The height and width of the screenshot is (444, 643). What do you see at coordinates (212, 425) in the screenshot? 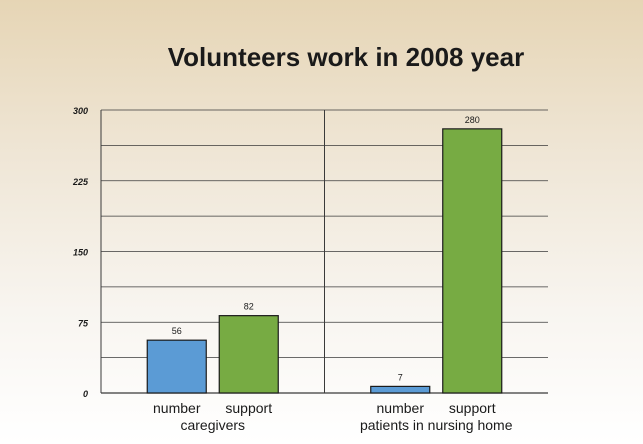
I see `group-label: caregivers` at bounding box center [212, 425].